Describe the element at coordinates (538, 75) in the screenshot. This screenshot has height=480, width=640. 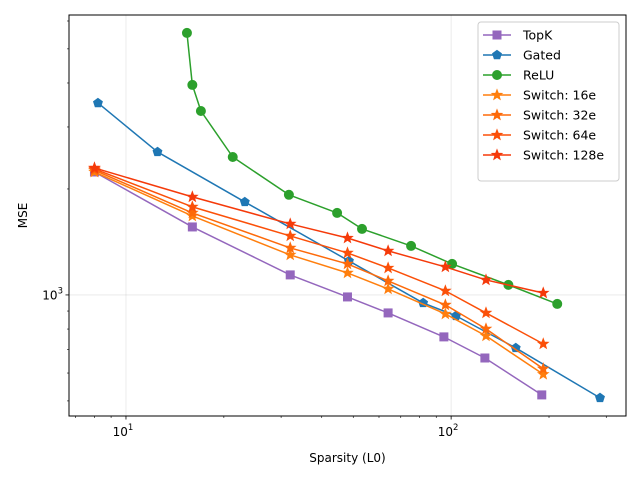
I see `legend-label: ReLU` at that location.